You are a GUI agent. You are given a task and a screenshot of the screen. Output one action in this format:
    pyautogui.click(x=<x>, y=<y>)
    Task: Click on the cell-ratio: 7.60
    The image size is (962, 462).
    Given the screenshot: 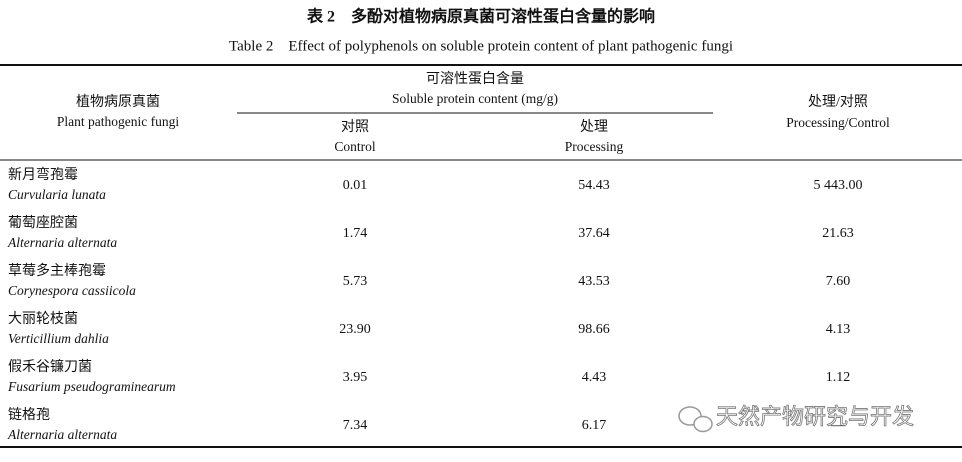 What is the action you would take?
    pyautogui.click(x=838, y=281)
    